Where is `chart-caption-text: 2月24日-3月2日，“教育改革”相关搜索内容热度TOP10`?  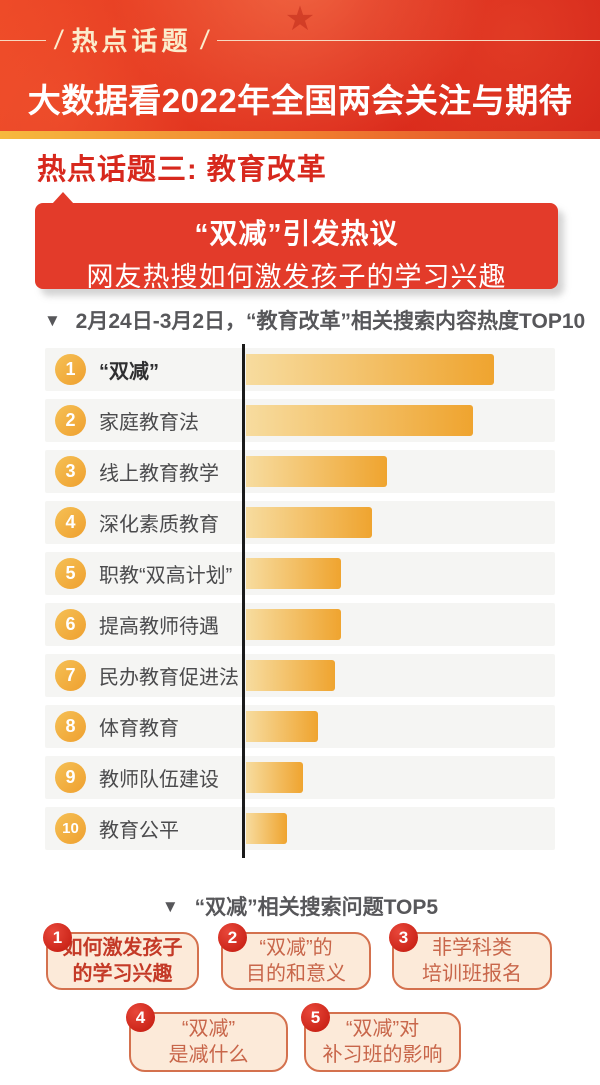 chart-caption-text: 2月24日-3月2日，“教育改革”相关搜索内容热度TOP10 is located at coordinates (330, 321).